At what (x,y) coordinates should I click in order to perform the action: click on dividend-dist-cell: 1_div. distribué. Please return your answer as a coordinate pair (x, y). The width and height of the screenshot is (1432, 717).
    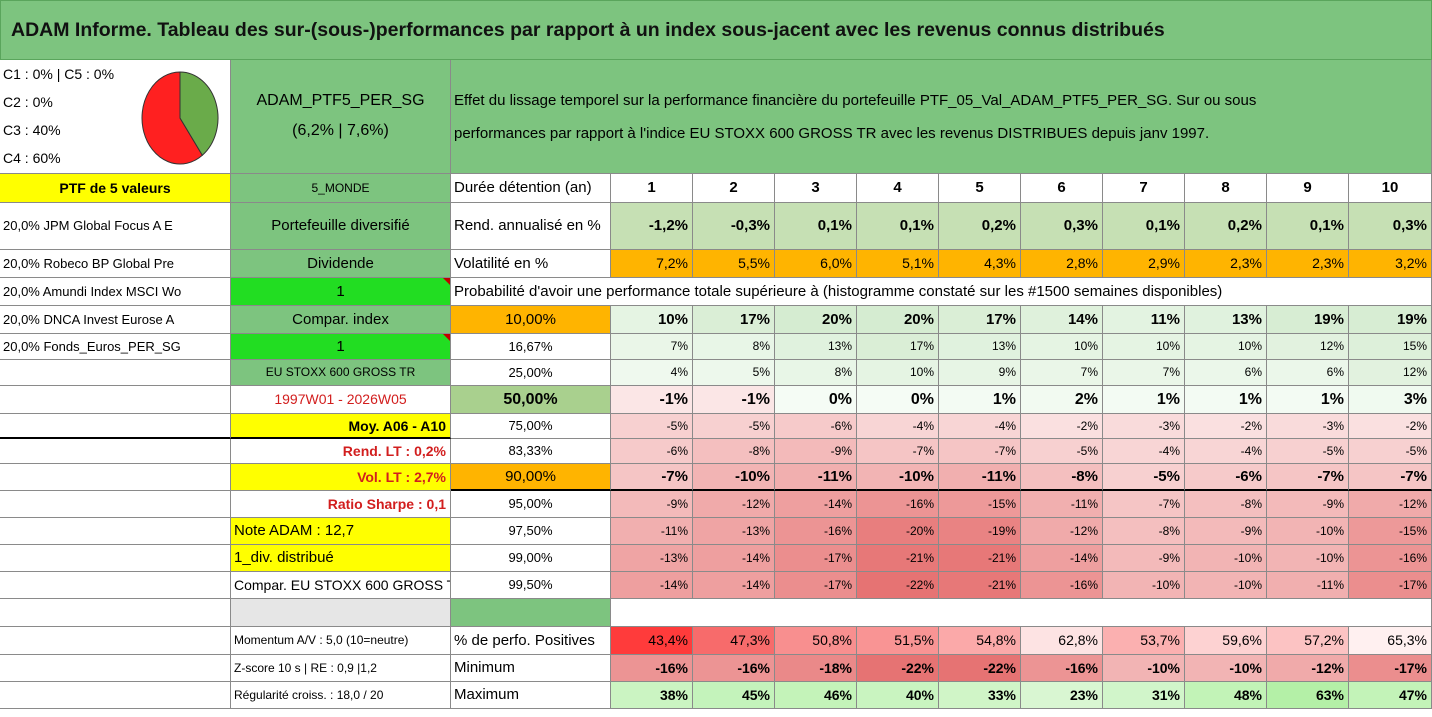
    Looking at the image, I should click on (341, 558).